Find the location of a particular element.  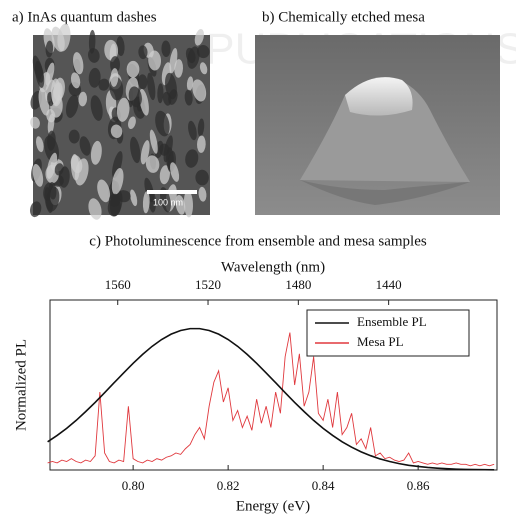

mesa-foot is located at coordinates (385, 192).